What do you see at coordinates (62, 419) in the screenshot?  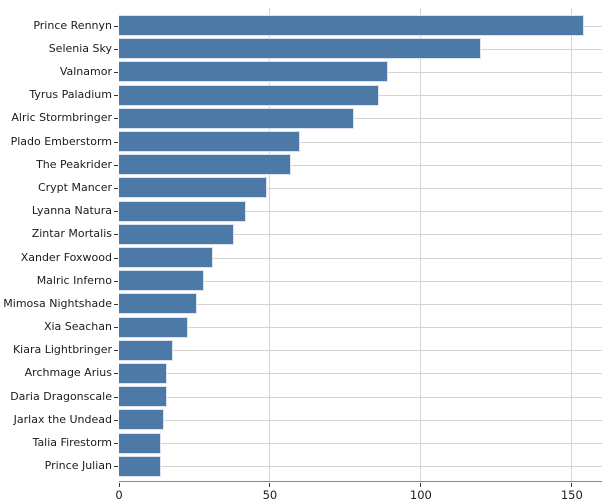 I see `category-label: Jarlax the Undead` at bounding box center [62, 419].